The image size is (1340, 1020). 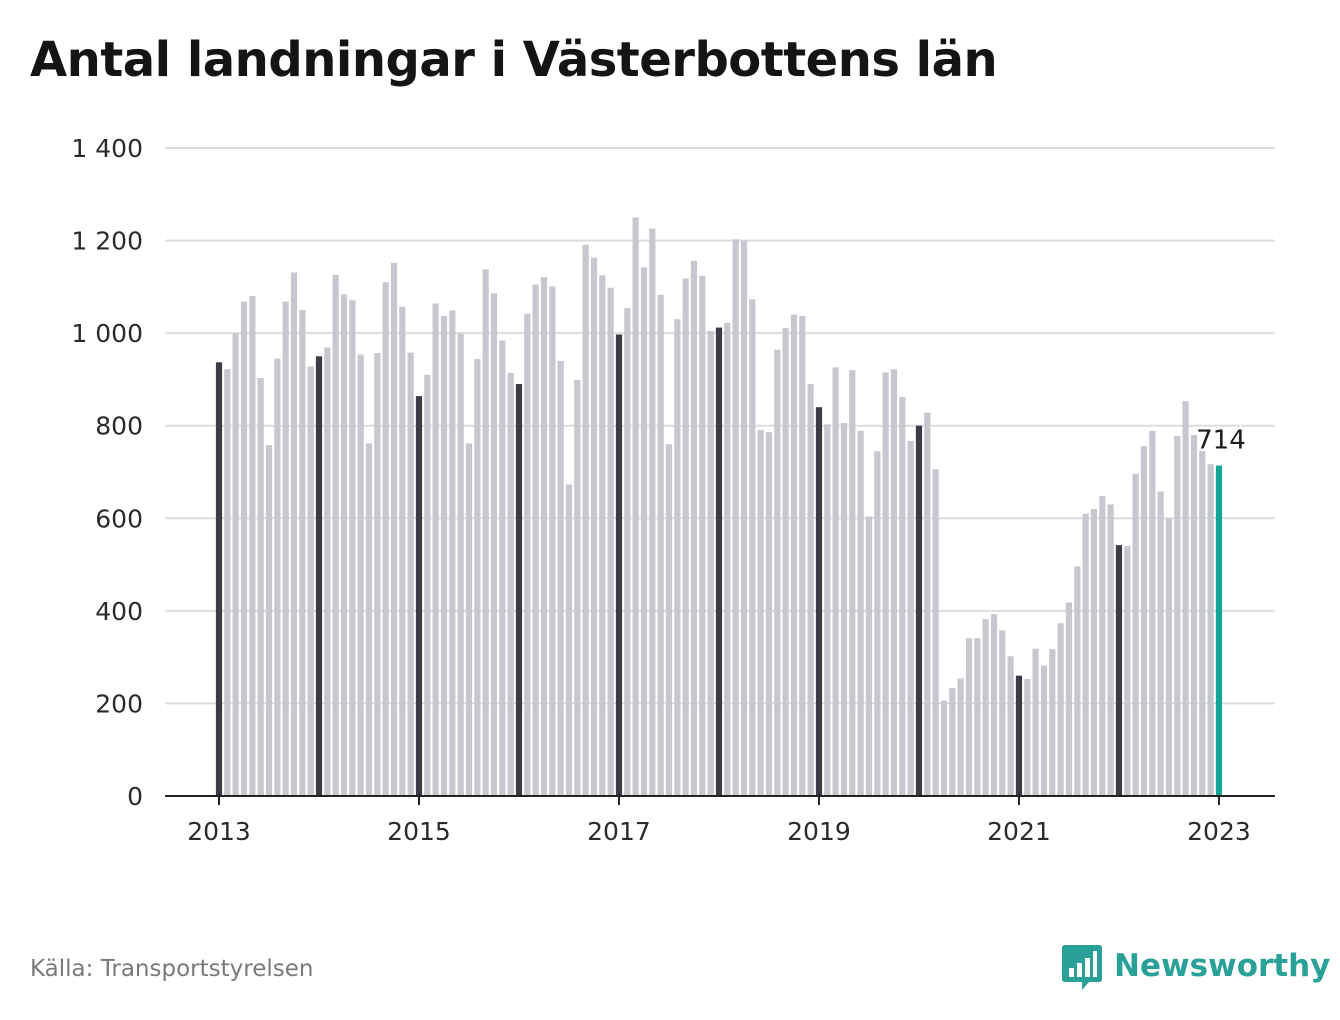 What do you see at coordinates (1082, 967) in the screenshot?
I see `bar-chart-speech-bubble-icon` at bounding box center [1082, 967].